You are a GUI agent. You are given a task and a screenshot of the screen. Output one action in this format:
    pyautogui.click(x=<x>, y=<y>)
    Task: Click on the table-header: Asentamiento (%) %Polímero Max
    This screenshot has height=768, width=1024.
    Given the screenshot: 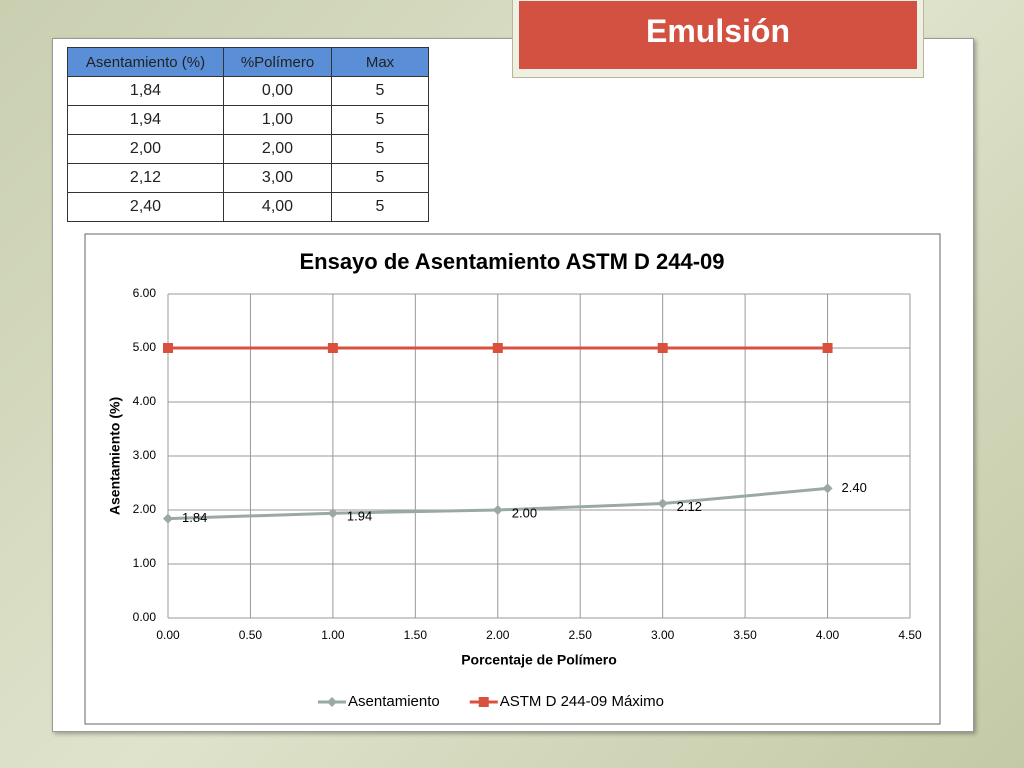 What is the action you would take?
    pyautogui.click(x=248, y=62)
    